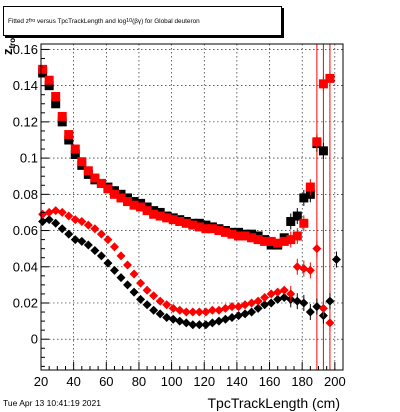 The image size is (400, 412). Describe the element at coordinates (25, 230) in the screenshot. I see `y-tick-label: 0.06` at that location.